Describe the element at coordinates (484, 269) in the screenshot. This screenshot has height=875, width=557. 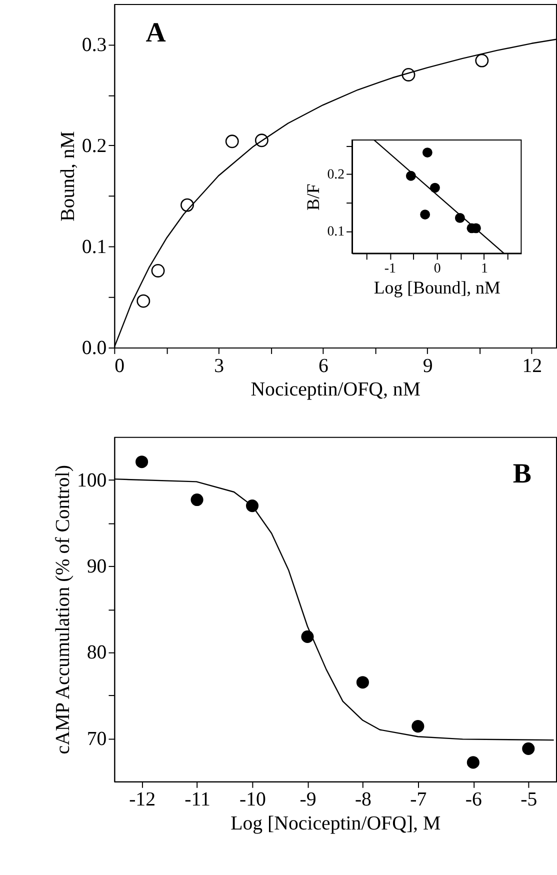
I see `x-tick-label: 1` at that location.